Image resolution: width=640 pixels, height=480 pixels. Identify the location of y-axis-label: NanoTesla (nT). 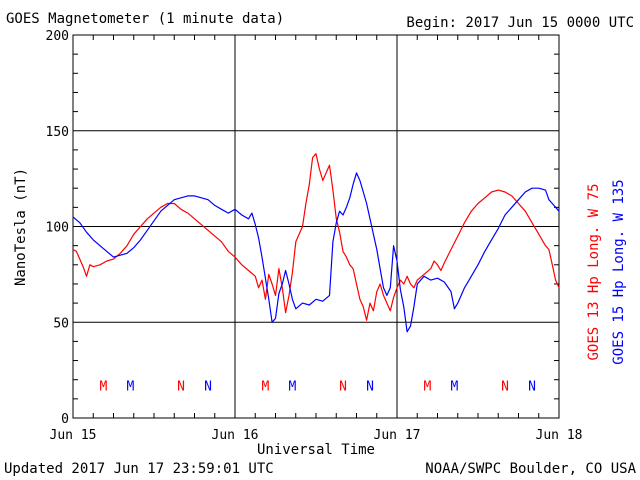
(21, 227).